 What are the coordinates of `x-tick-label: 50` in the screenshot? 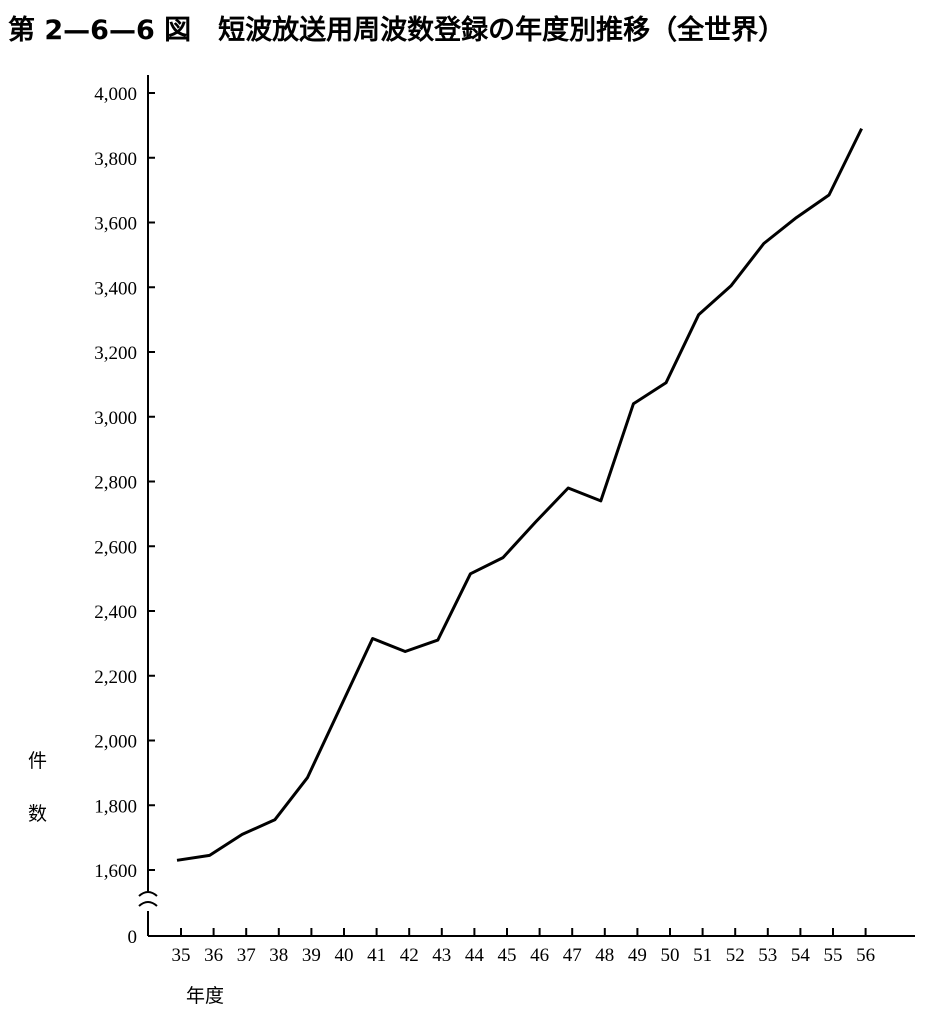 It's located at (670, 955).